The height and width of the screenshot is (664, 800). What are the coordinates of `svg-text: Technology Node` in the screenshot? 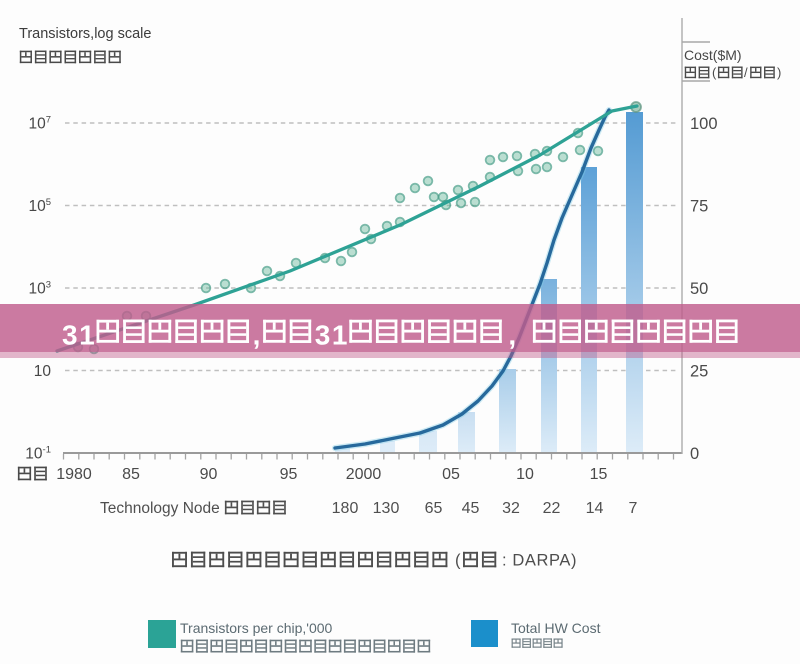 It's located at (160, 508).